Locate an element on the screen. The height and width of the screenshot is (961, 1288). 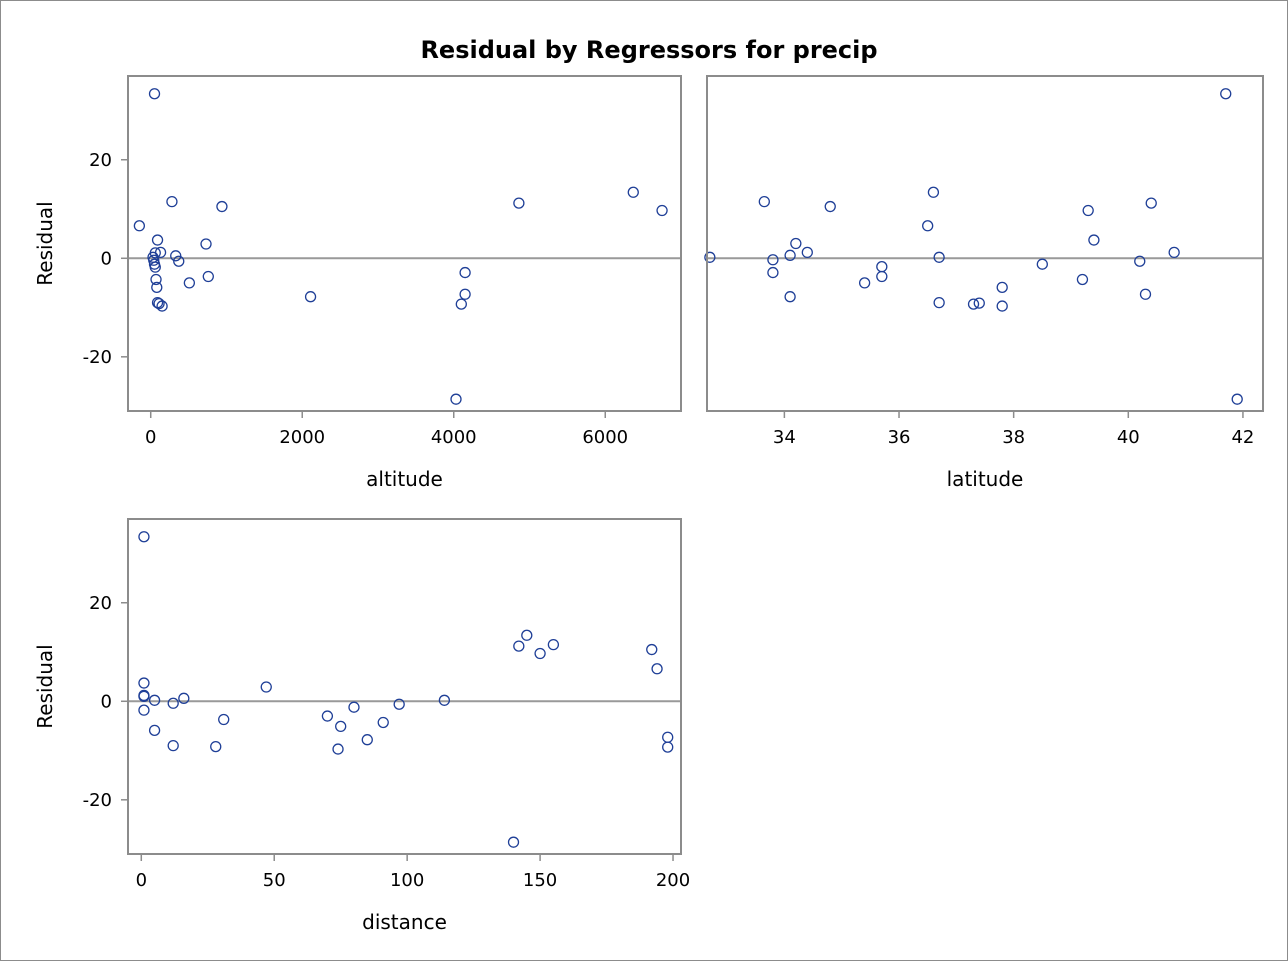
y-tick-label: -20 is located at coordinates (97, 357).